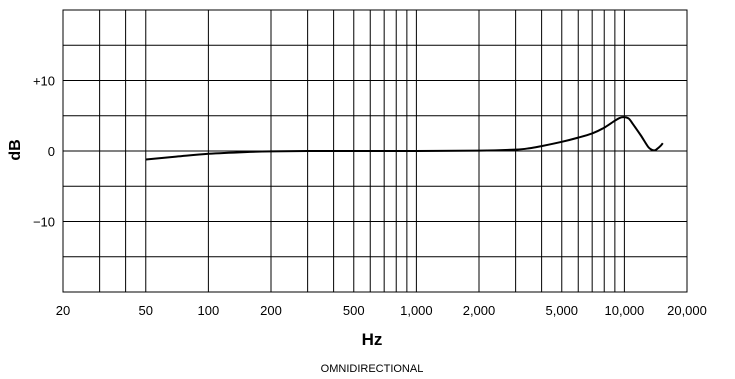  I want to click on y-tick-label: +10, so click(44, 81).